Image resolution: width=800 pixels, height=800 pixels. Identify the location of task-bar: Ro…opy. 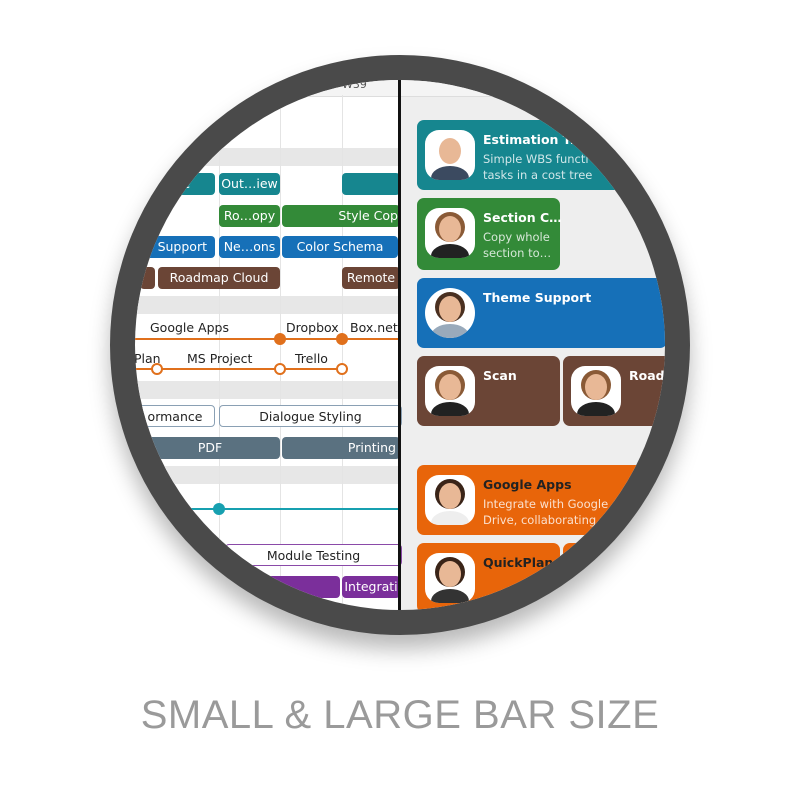
(249, 216).